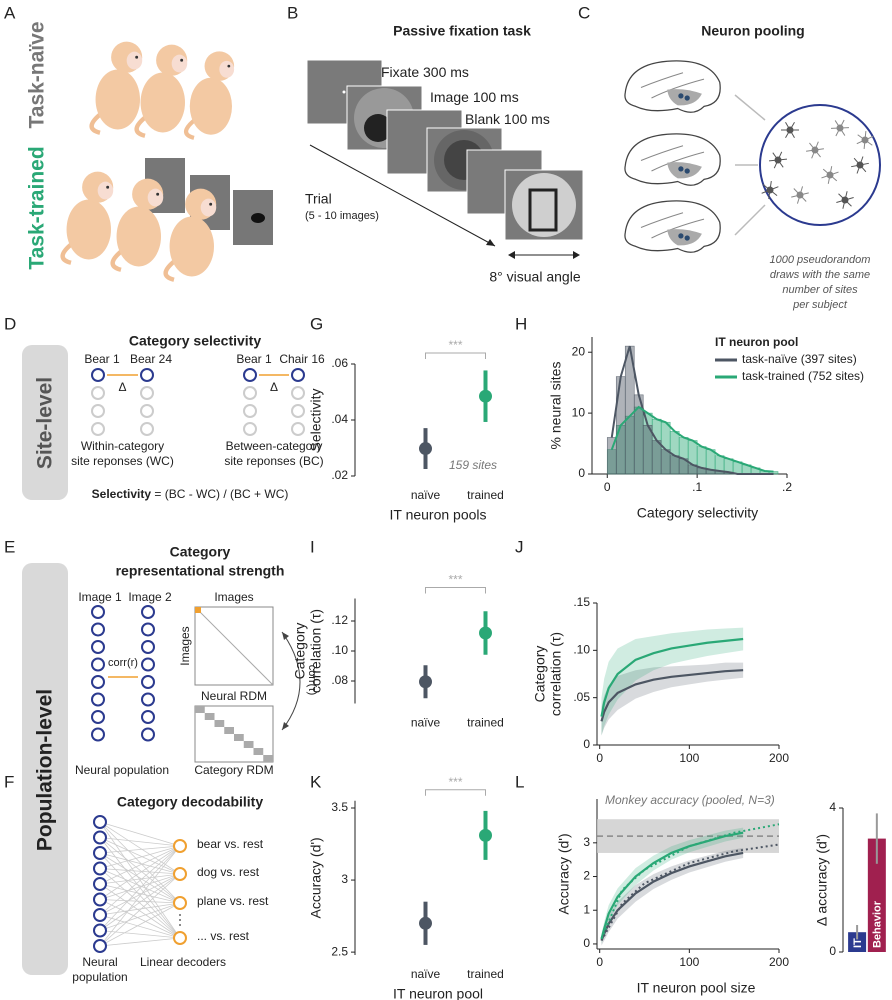 The height and width of the screenshot is (1000, 892). What do you see at coordinates (102, 359) in the screenshot?
I see `site-label: Bear 1` at bounding box center [102, 359].